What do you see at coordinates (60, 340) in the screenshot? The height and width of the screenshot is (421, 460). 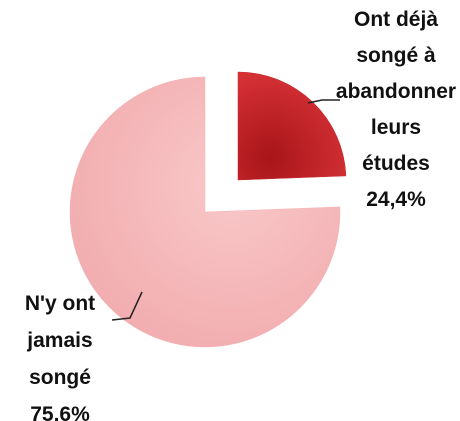 I see `category-label: N'y ont jamais songé` at bounding box center [60, 340].